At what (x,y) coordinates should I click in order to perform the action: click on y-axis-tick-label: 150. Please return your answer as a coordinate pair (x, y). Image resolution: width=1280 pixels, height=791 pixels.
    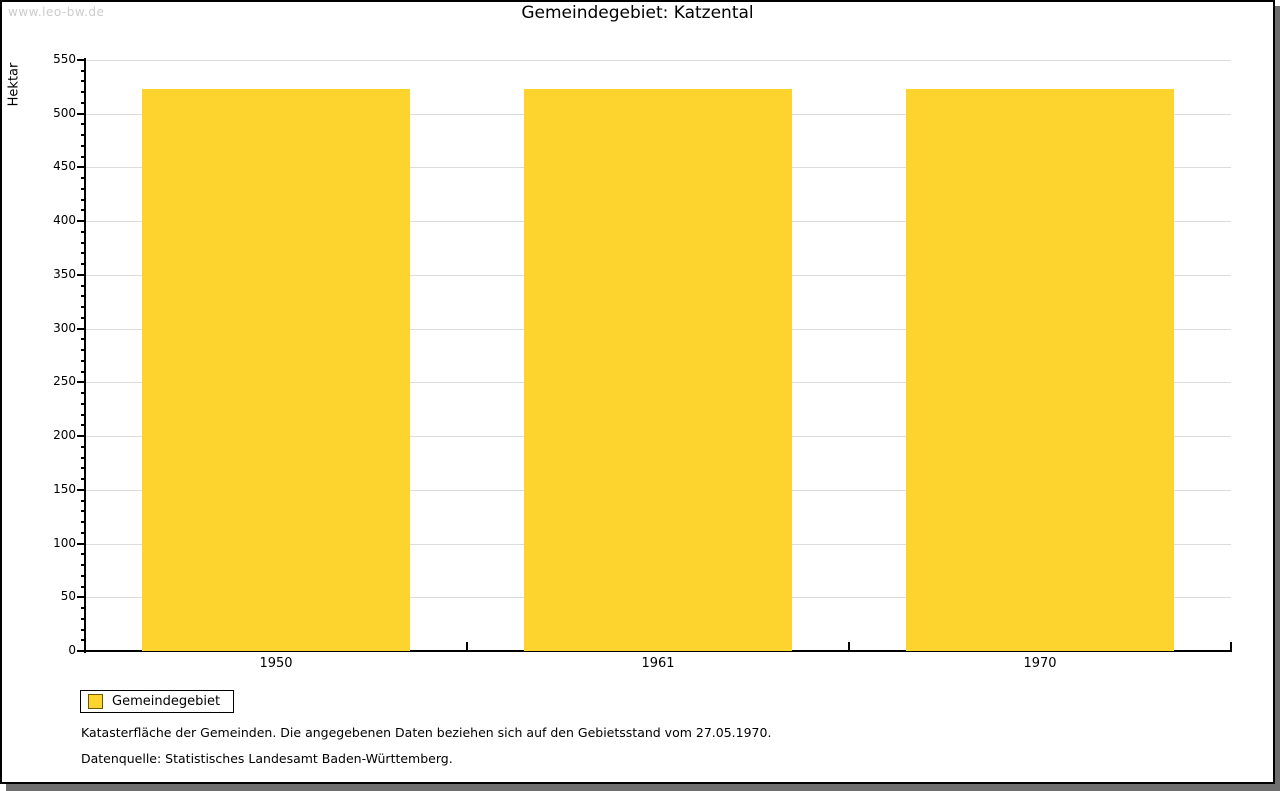
    Looking at the image, I should click on (64, 489).